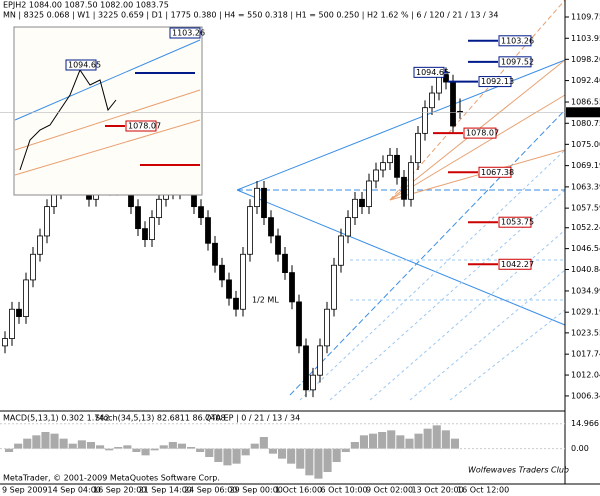 The width and height of the screenshot is (600, 496). Describe the element at coordinates (265, 300) in the screenshot. I see `median-line-label: 1/2 ML` at that location.